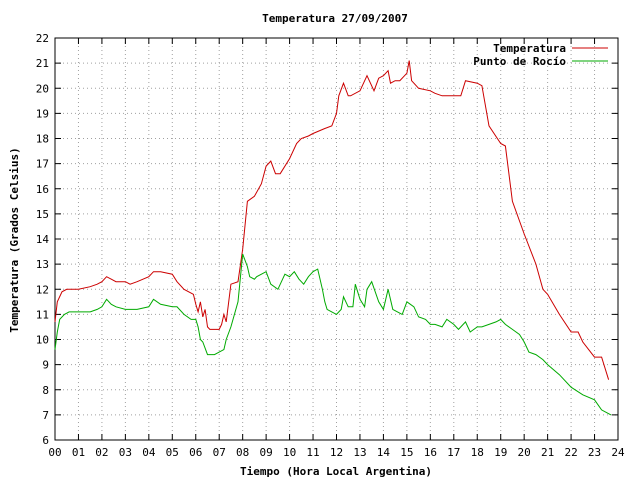  I want to click on x-tick-label: 05, so click(172, 452).